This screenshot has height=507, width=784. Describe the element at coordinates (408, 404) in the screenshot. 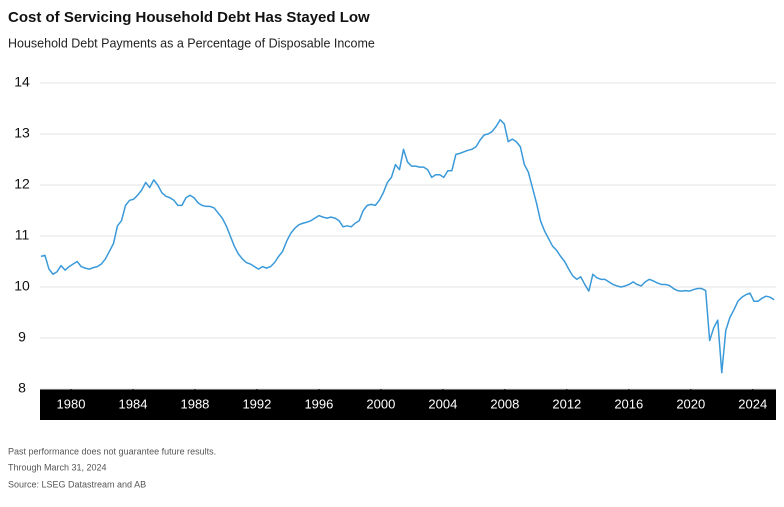

I see `x-axis-band` at that location.